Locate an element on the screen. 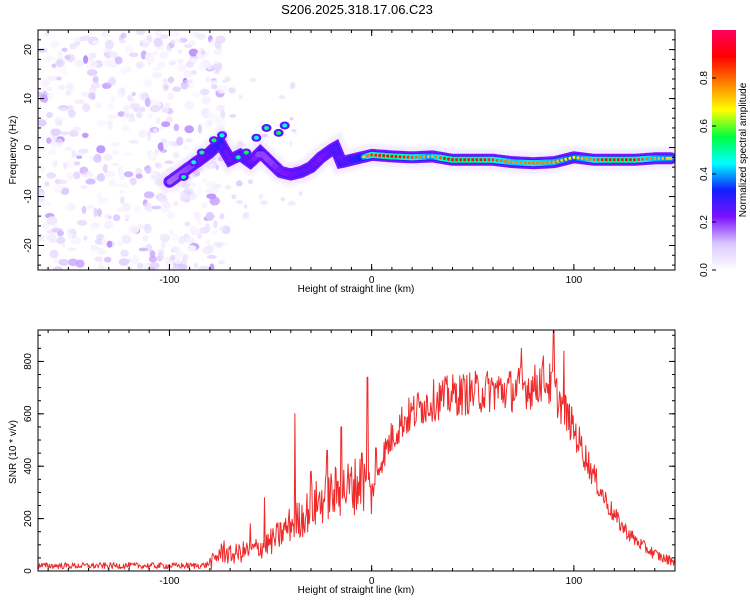  colorbar-tick-label: 0.2 is located at coordinates (704, 222).